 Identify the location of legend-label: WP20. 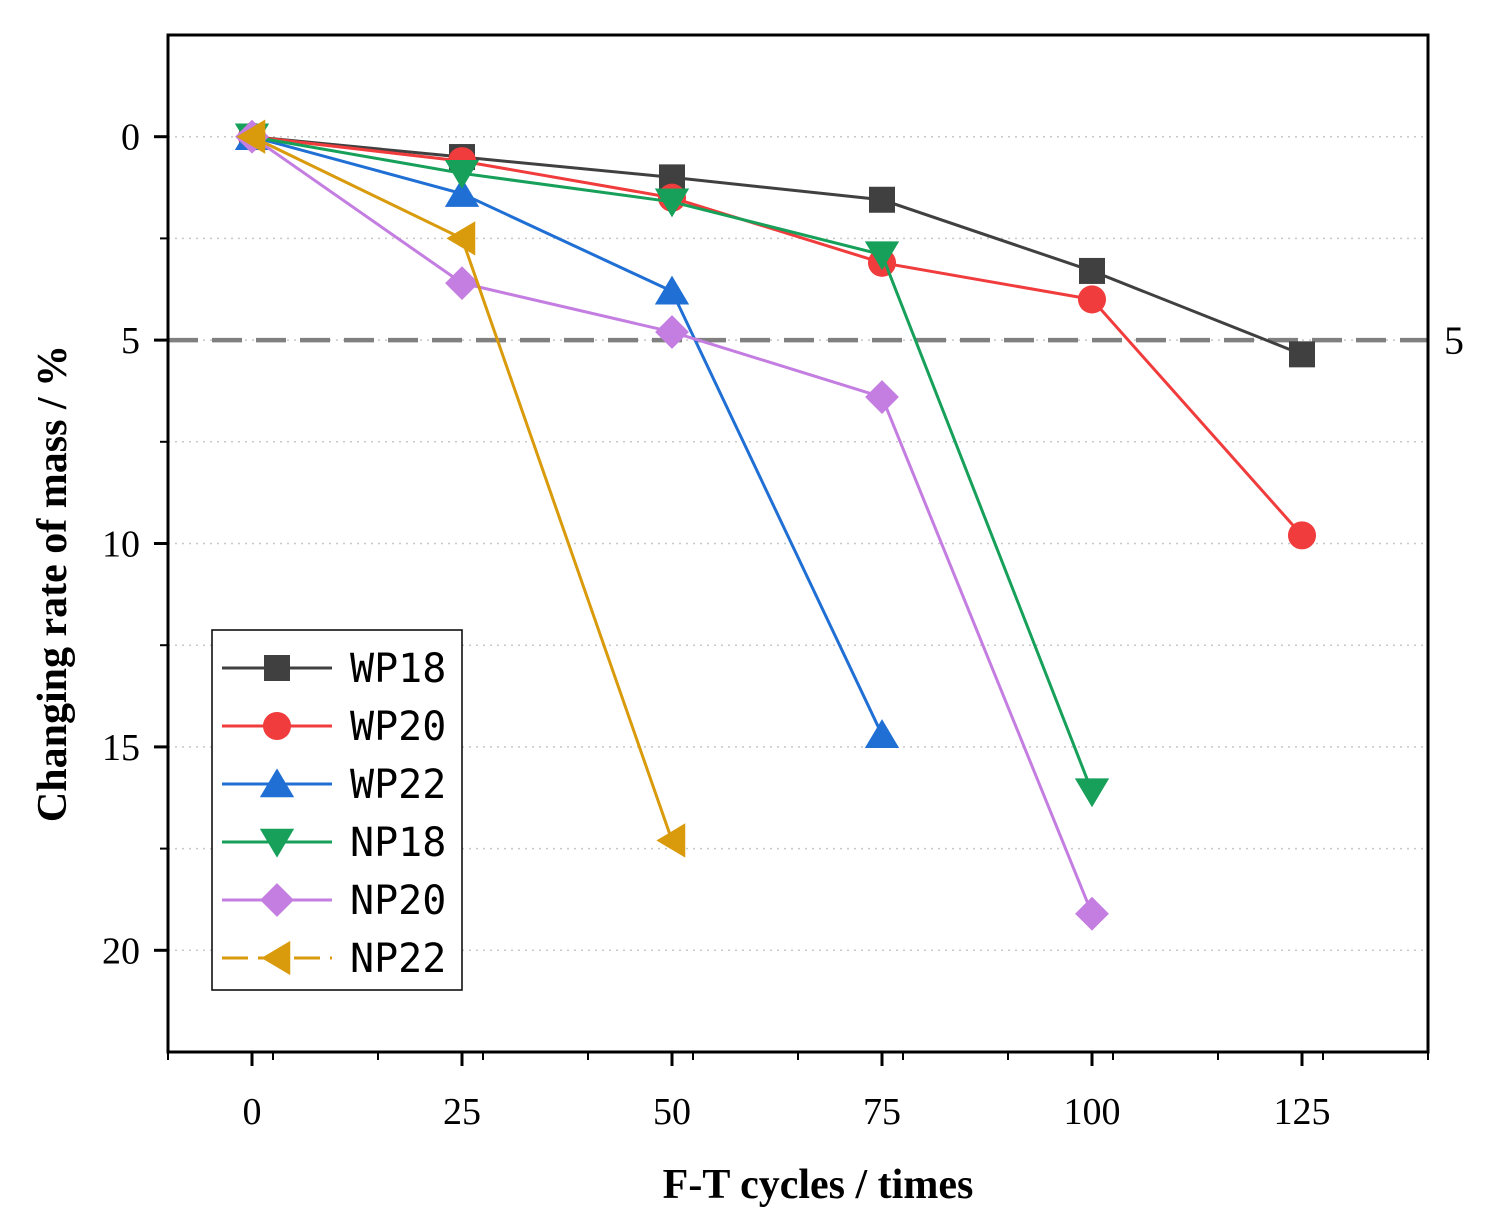
(398, 727).